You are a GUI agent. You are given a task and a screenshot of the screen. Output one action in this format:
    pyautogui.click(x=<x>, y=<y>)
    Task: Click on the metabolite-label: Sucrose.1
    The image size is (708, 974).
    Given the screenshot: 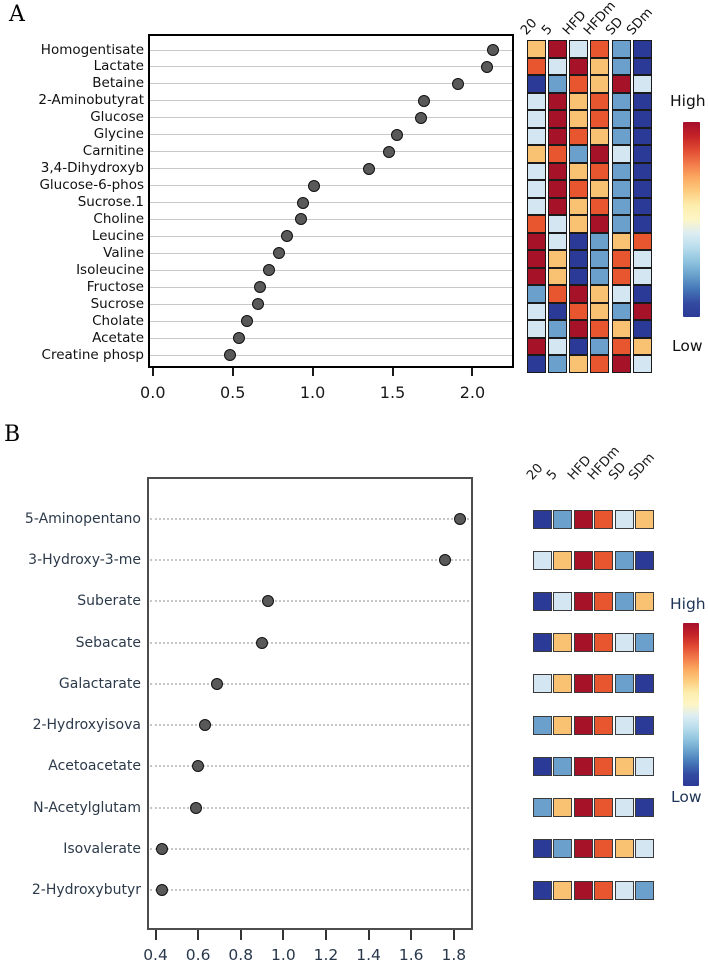 What is the action you would take?
    pyautogui.click(x=110, y=202)
    